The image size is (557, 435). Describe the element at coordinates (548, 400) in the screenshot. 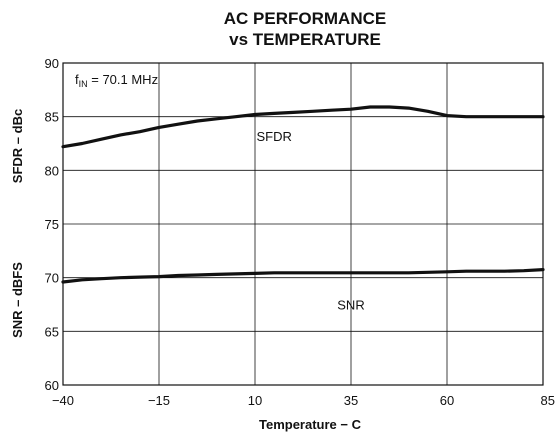

I see `x-tick-label: 85` at that location.